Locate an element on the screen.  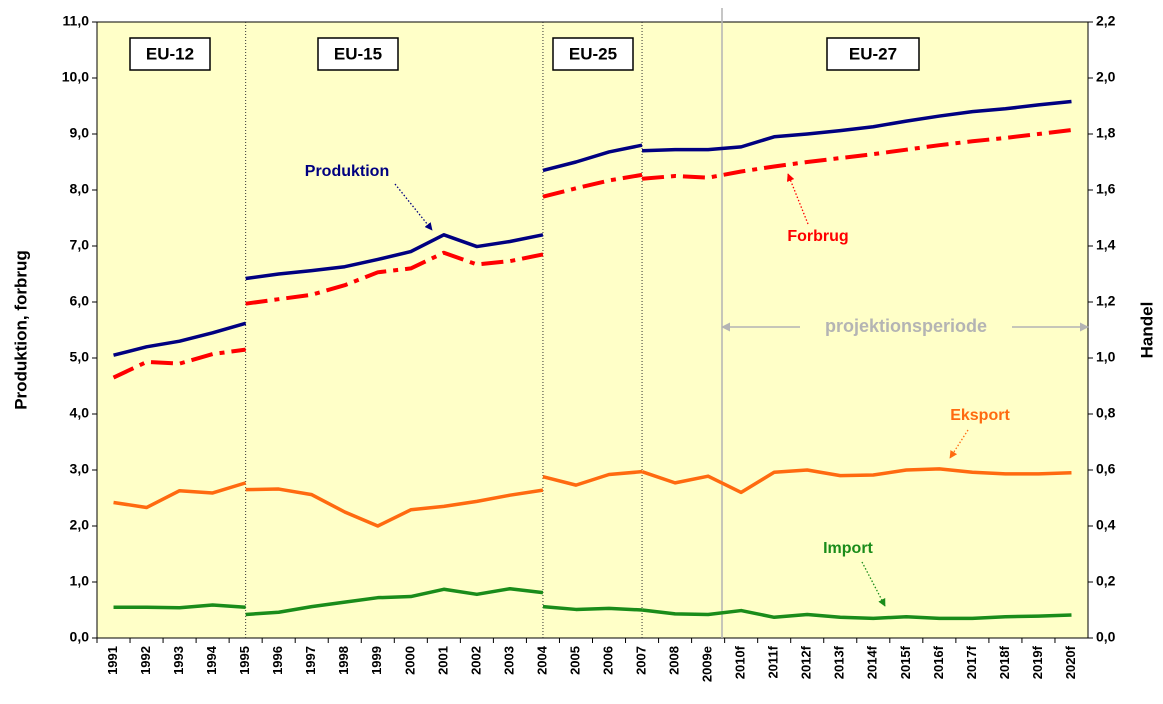
x-tick-label: 2005 is located at coordinates (574, 660).